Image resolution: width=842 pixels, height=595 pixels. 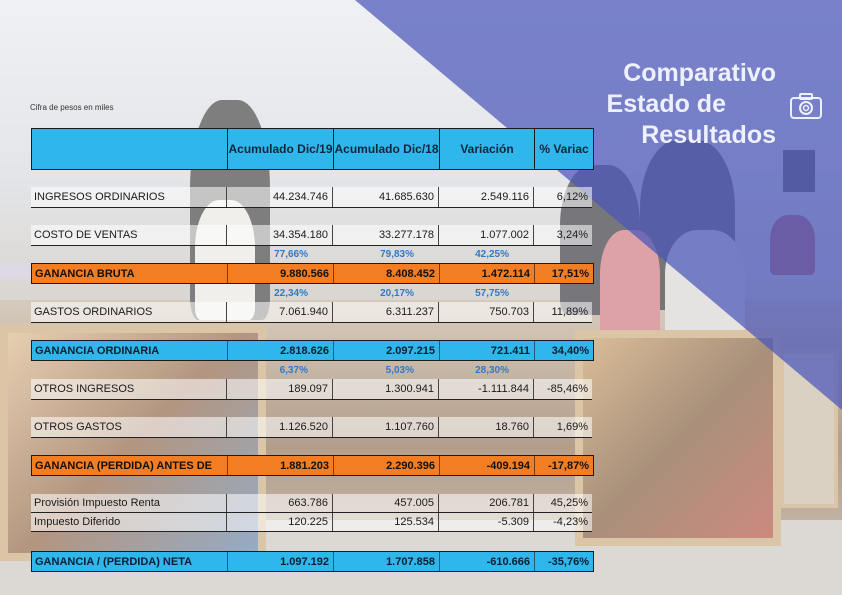 What do you see at coordinates (486, 197) in the screenshot?
I see `value-variation: 2.549.116` at bounding box center [486, 197].